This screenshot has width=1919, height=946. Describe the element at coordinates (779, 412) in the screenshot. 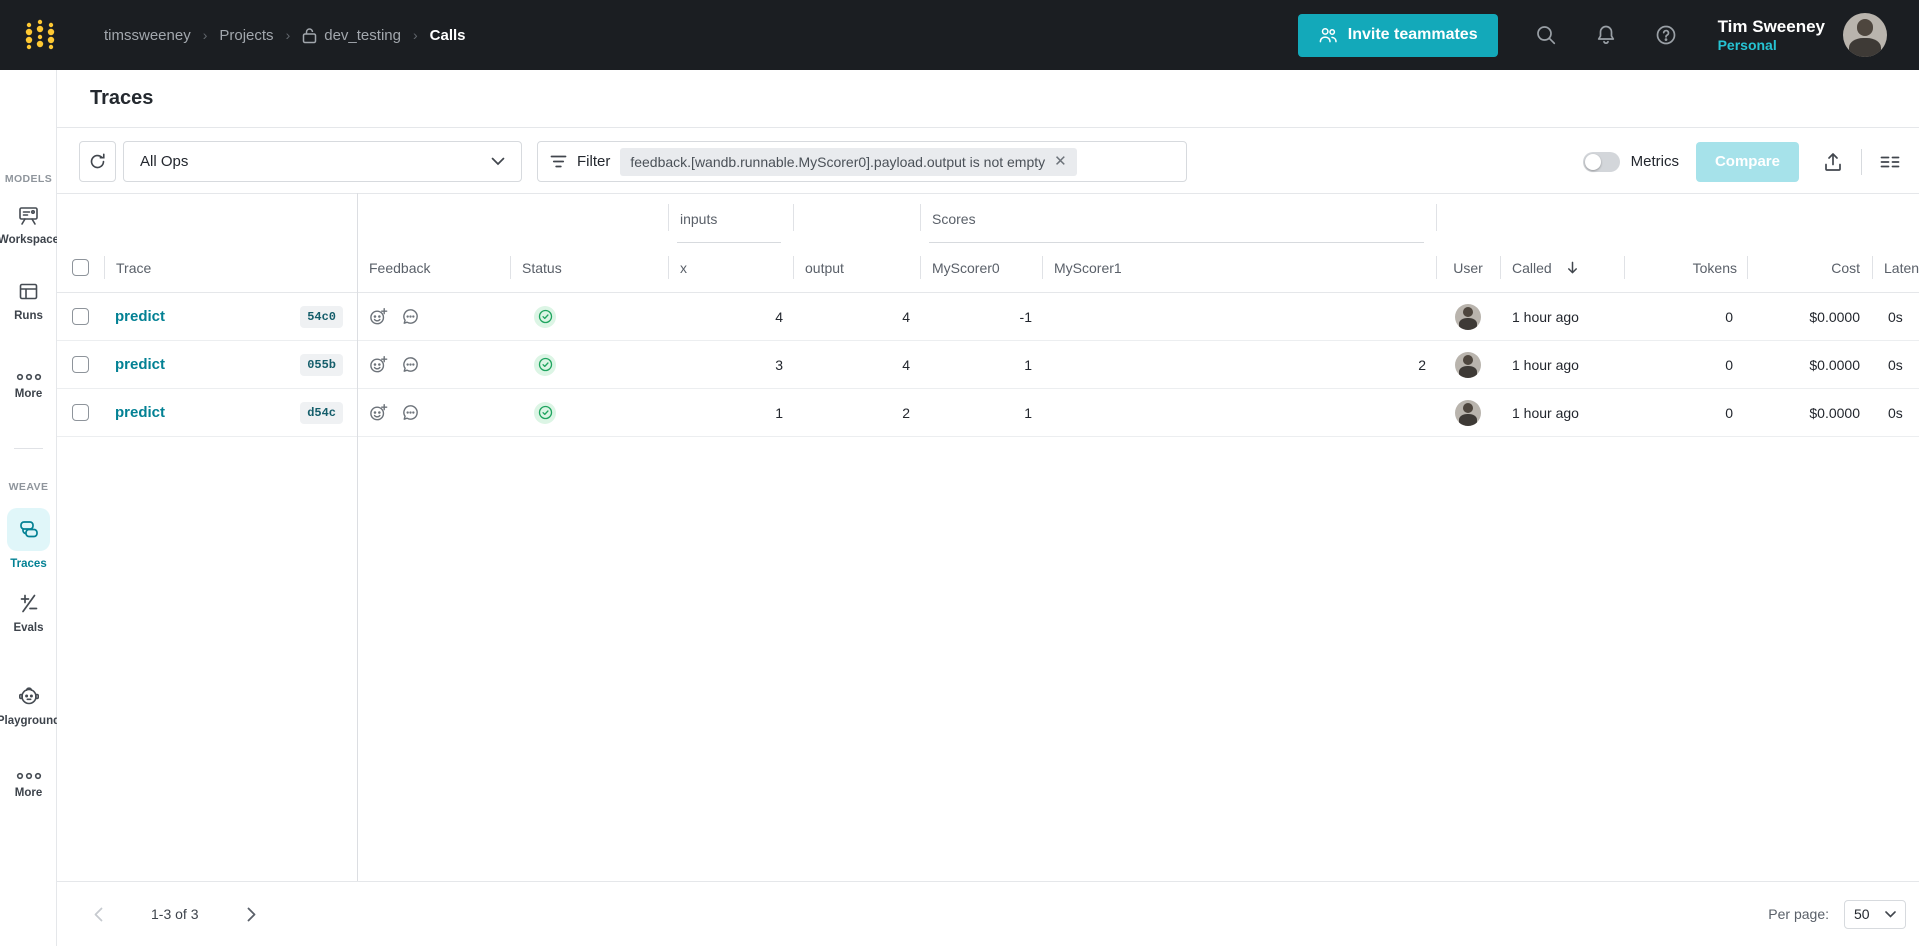

I see `cell-x: 1` at that location.